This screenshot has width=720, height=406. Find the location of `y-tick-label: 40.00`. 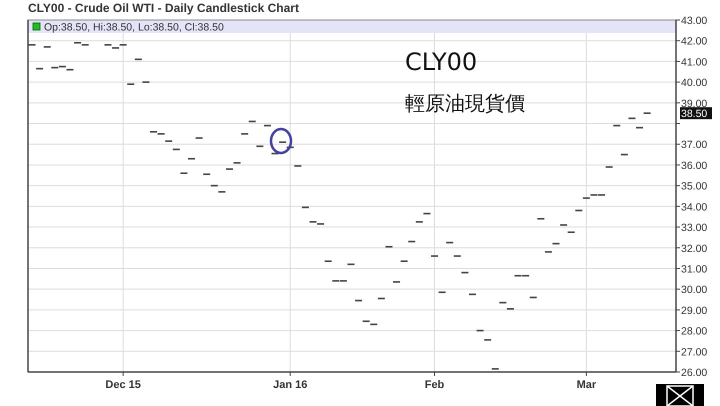

y-tick-label: 40.00 is located at coordinates (694, 83).